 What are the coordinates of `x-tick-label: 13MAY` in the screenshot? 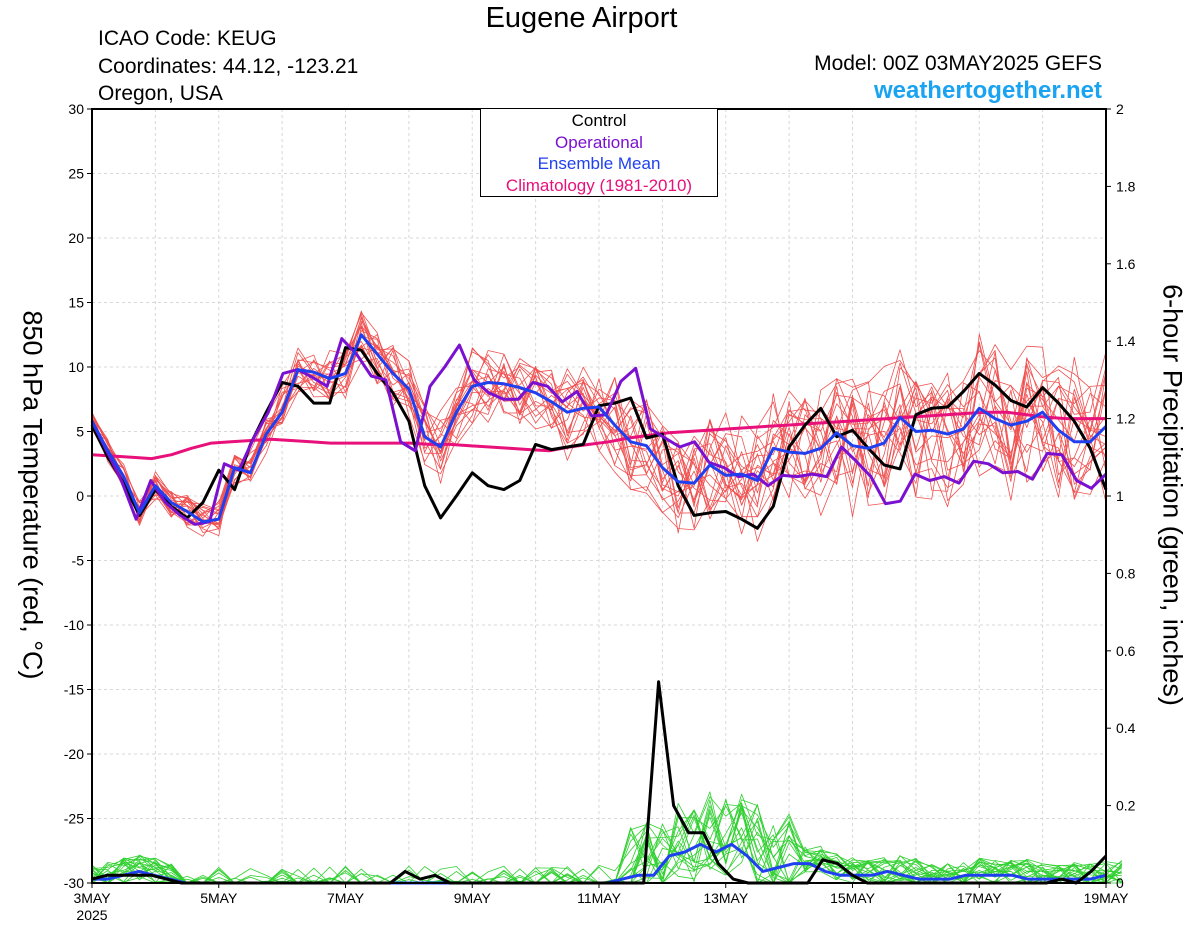 It's located at (726, 898).